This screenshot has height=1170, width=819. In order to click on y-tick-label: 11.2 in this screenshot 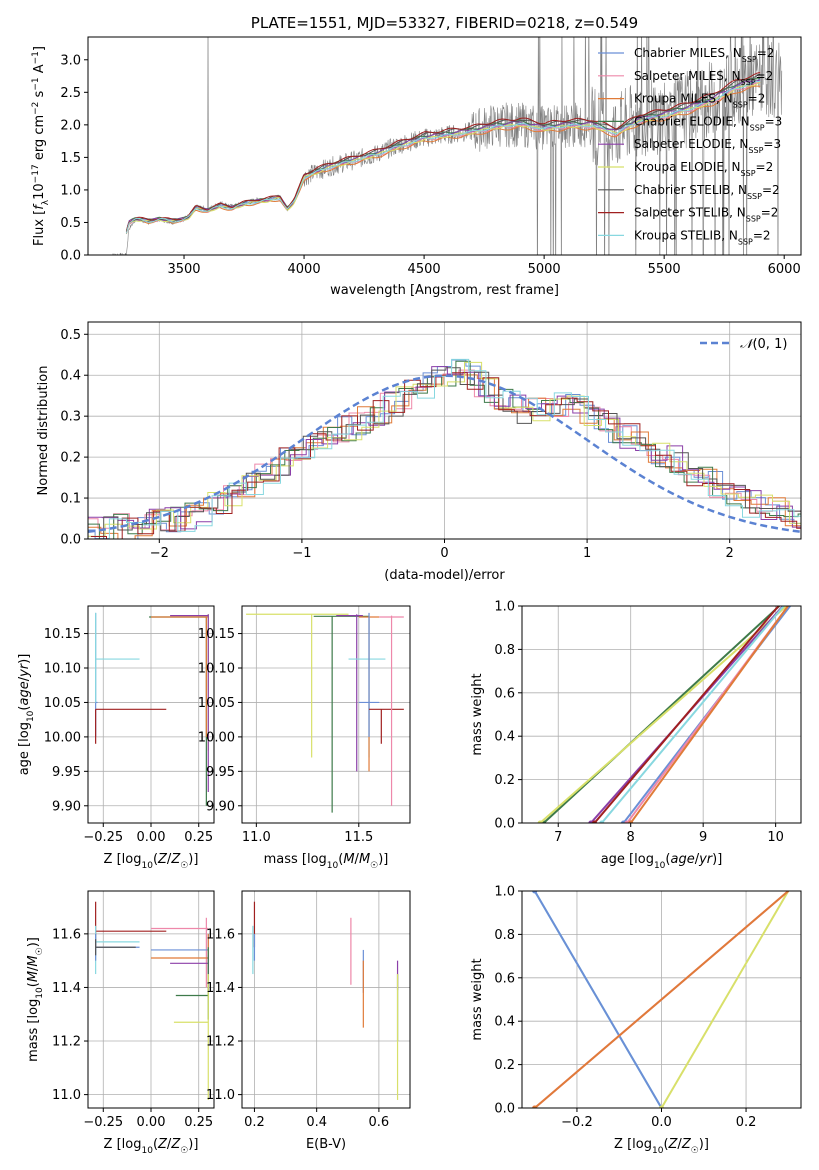, I will do `click(220, 1042)`.